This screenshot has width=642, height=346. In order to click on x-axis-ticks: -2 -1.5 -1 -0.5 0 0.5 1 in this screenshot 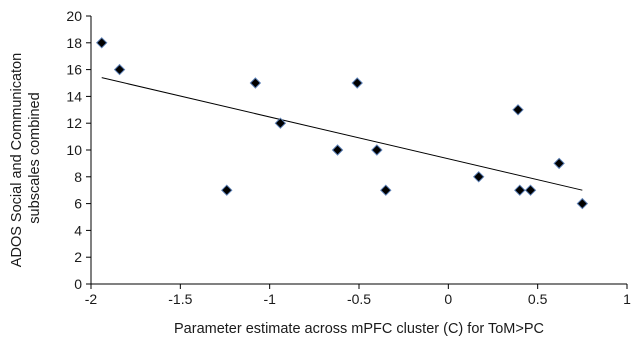, I will do `click(358, 295)`.